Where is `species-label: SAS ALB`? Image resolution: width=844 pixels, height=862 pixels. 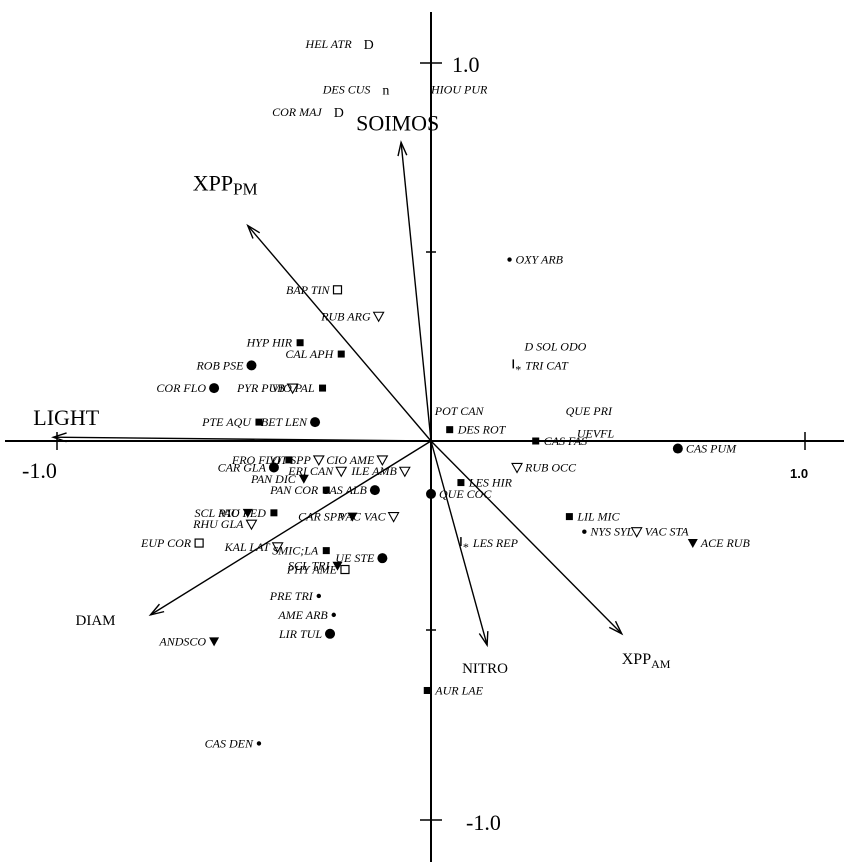 species-label: SAS ALB is located at coordinates (345, 490).